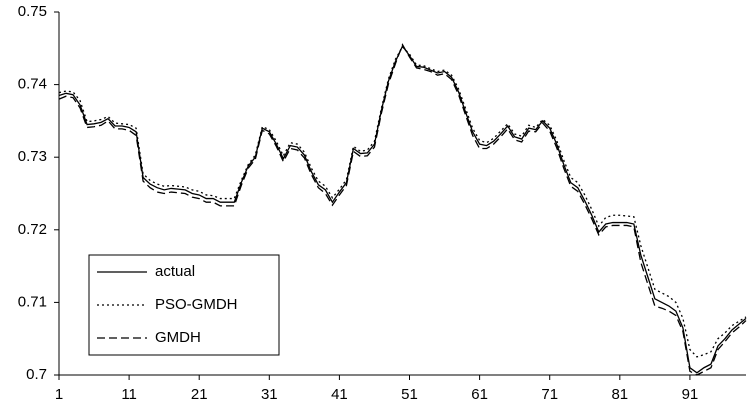 This screenshot has height=414, width=751. What do you see at coordinates (549, 394) in the screenshot?
I see `x-tick-label: 71` at bounding box center [549, 394].